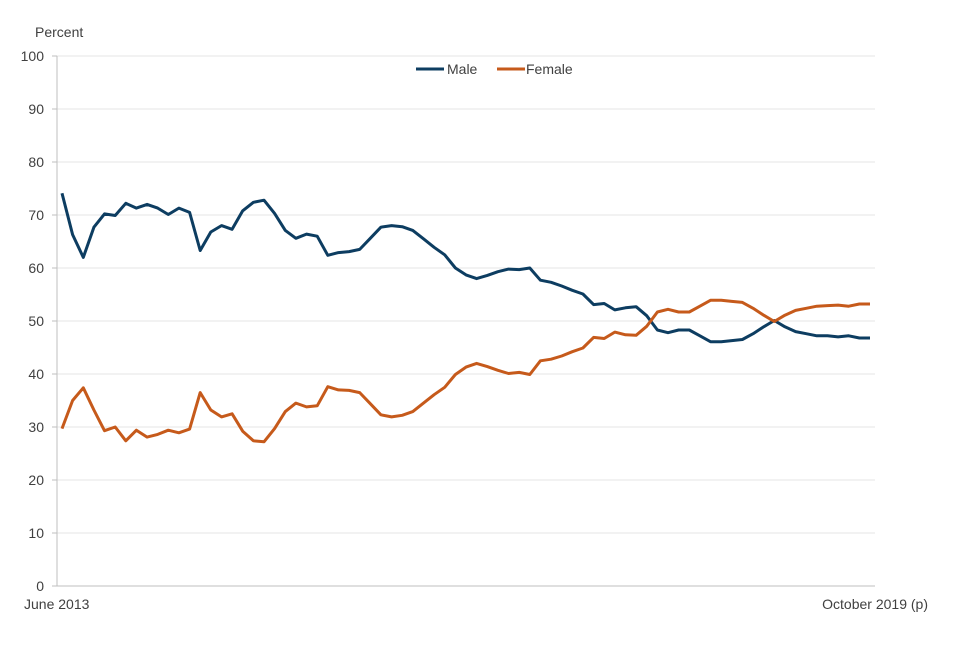  I want to click on y-tick-label-20: 20, so click(36, 480).